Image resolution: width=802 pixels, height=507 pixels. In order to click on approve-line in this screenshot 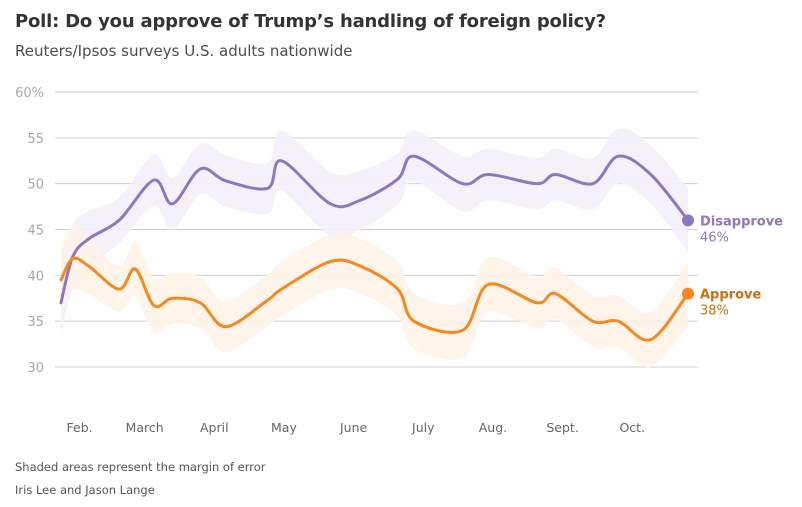, I will do `click(374, 299)`.